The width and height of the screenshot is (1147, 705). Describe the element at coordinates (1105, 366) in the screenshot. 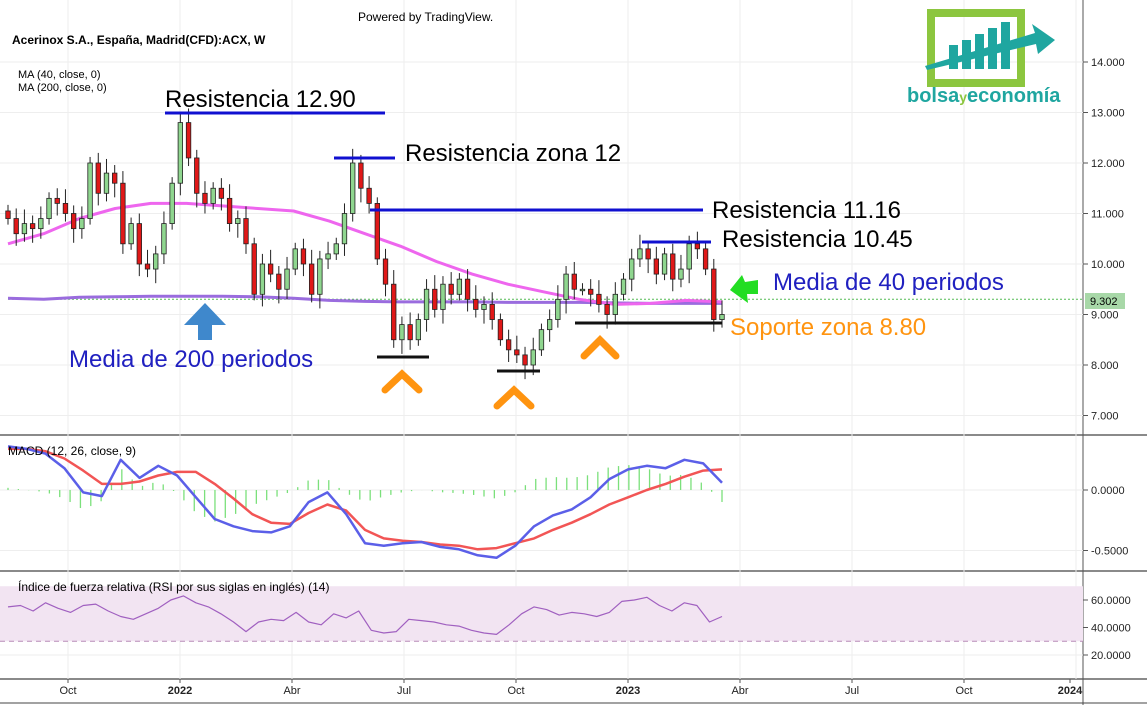

I see `y-tick-label: 8.000` at that location.